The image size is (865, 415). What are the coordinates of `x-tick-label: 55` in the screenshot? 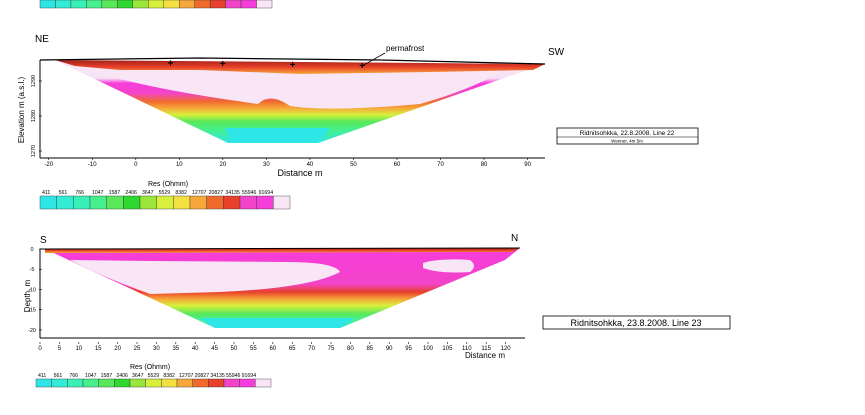 It's located at (253, 349).